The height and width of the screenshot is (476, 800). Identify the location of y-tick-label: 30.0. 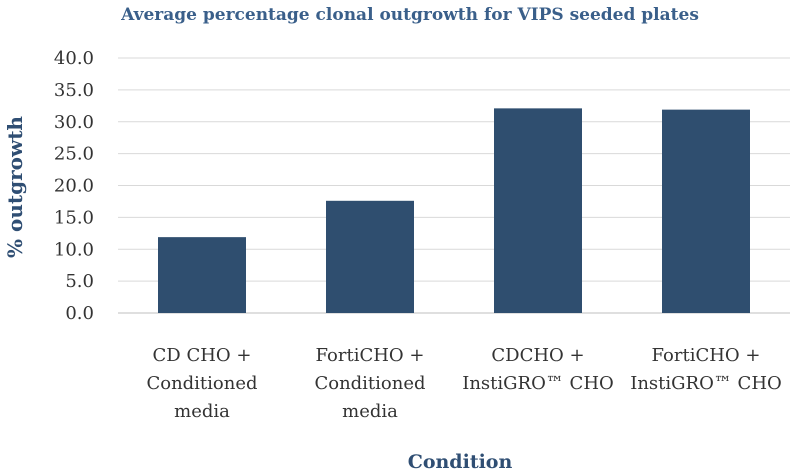
(74, 122).